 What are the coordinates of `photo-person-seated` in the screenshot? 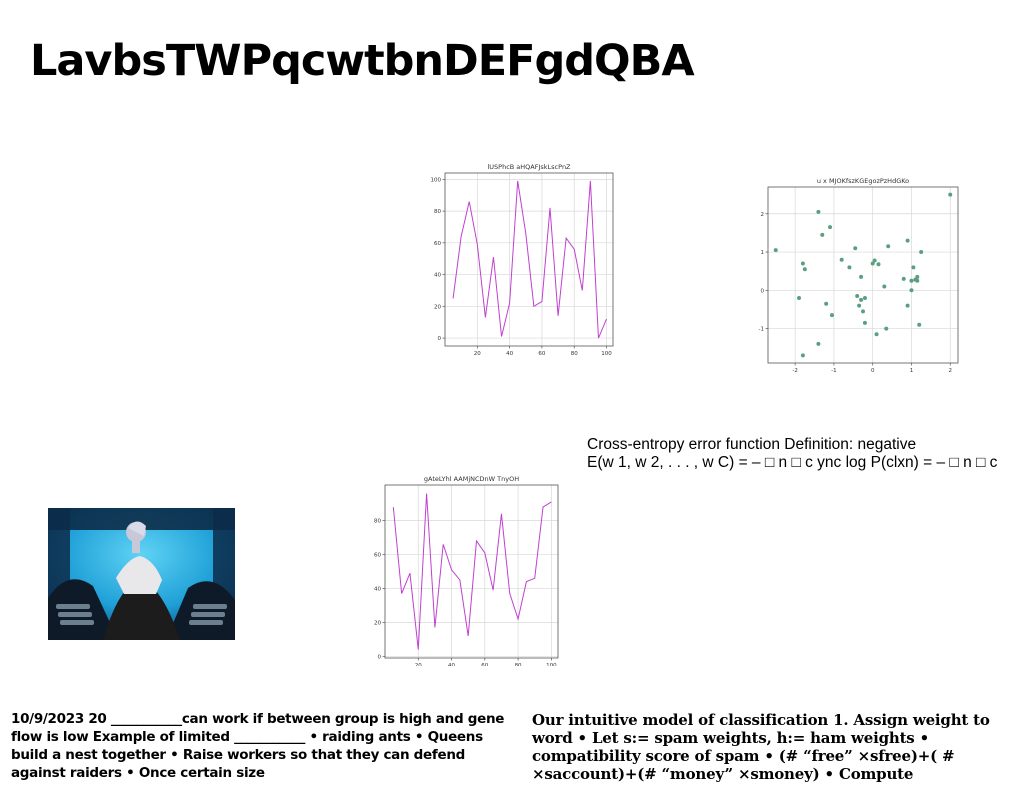 It's located at (141, 574).